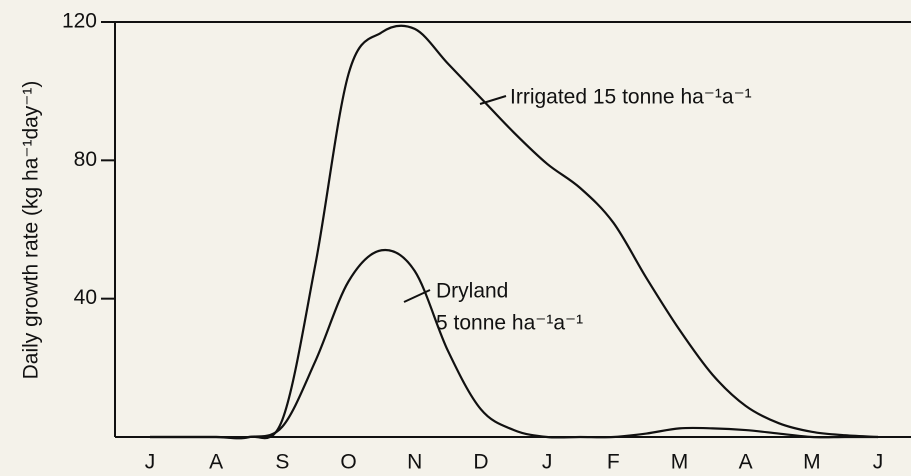 Image resolution: width=911 pixels, height=476 pixels. What do you see at coordinates (85, 159) in the screenshot?
I see `y-tick-label: 80` at bounding box center [85, 159].